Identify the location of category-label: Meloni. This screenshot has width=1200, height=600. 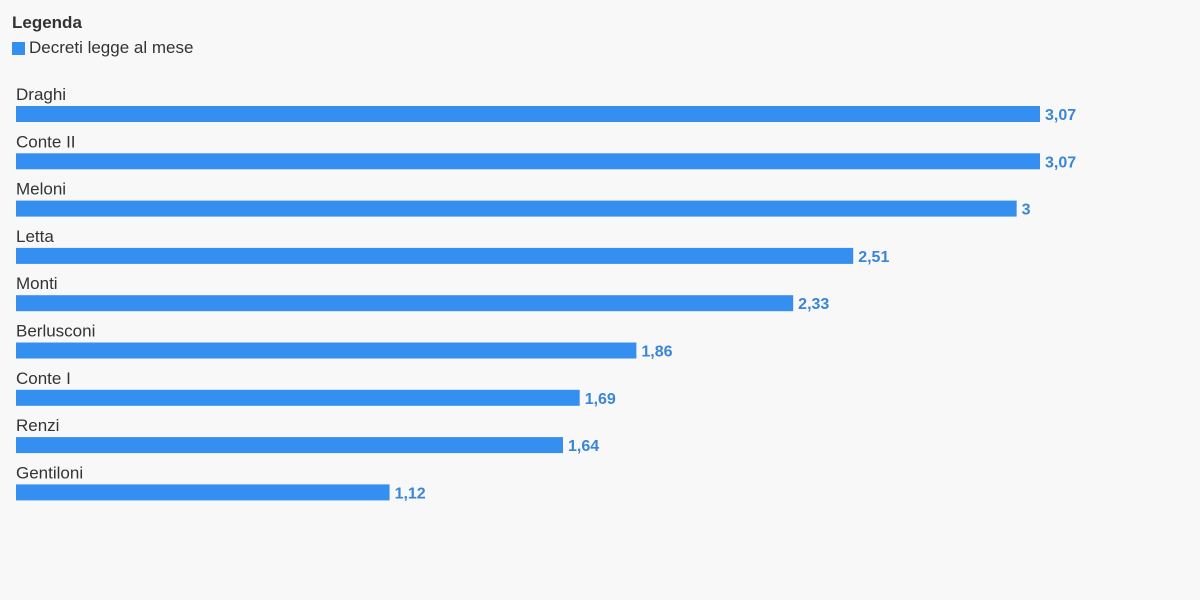
(41, 189).